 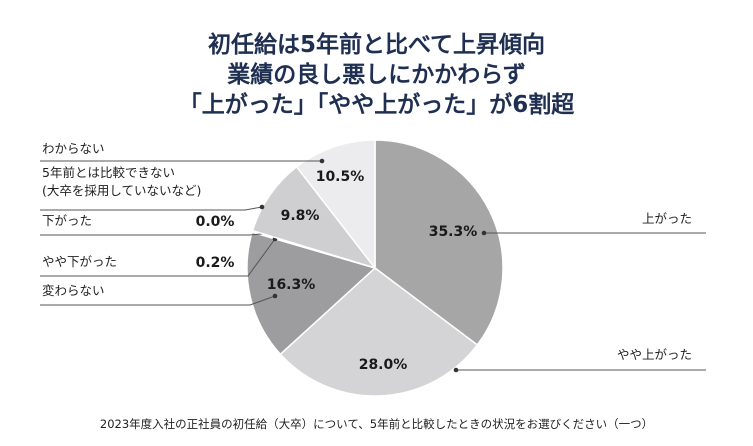 I want to click on title-line-2: 業績の良し悪しにかかわらず, so click(x=376, y=75).